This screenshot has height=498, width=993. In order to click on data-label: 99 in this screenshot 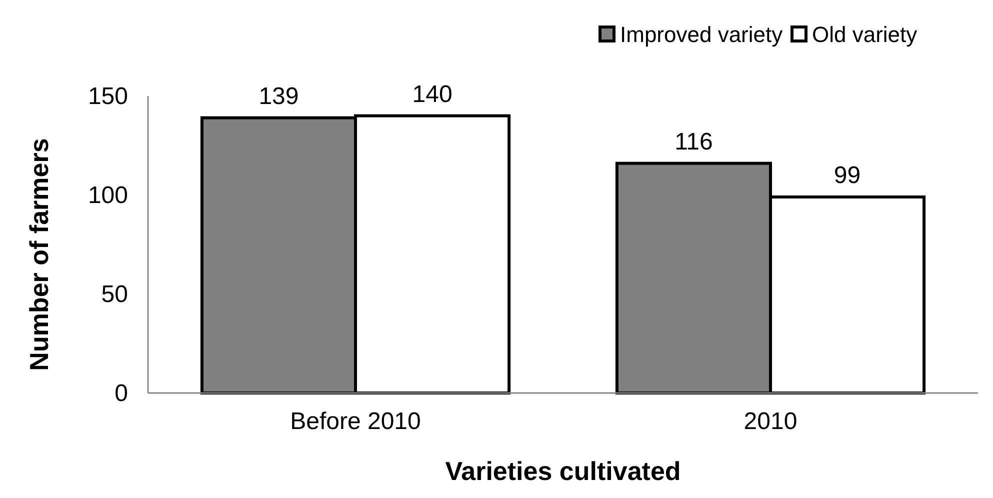, I will do `click(847, 175)`.